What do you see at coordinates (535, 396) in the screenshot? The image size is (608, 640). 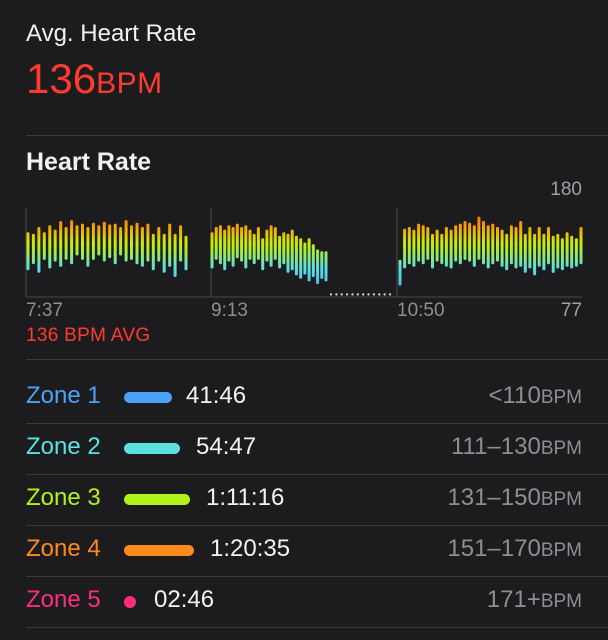 I see `zone-range: <110BPM` at bounding box center [535, 396].